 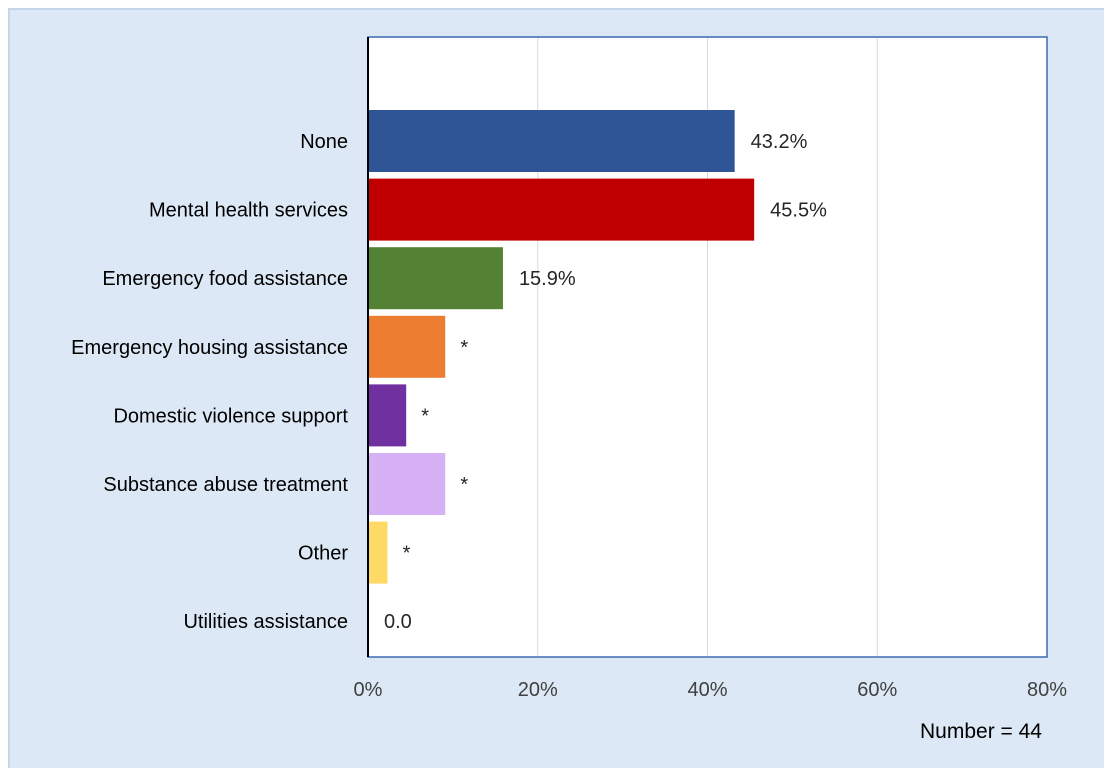 I want to click on category-label: Substance abuse treatment, so click(x=225, y=485).